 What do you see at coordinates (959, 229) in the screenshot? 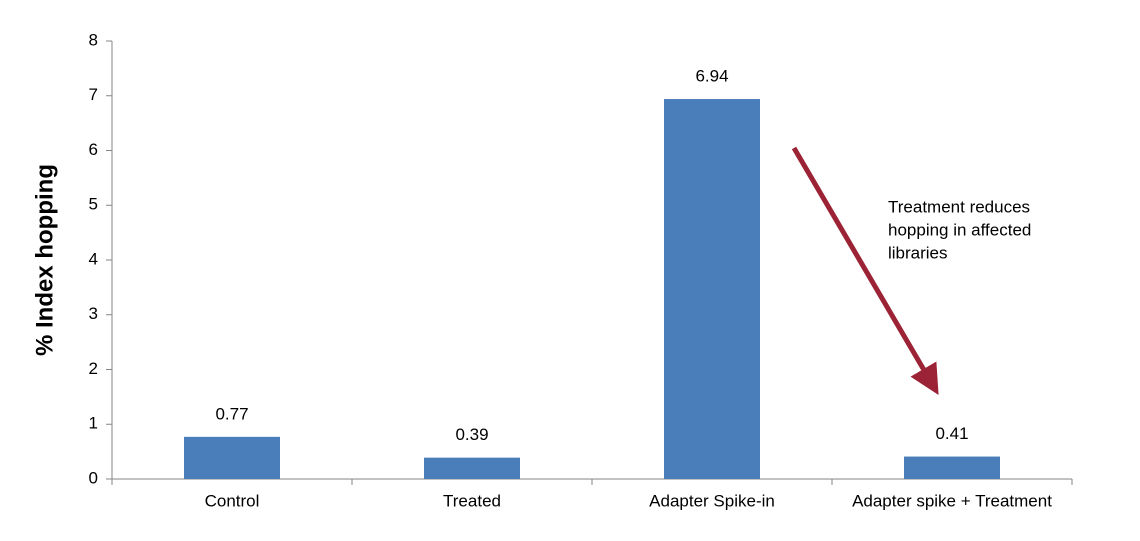
I see `annotation: hopping in affected` at bounding box center [959, 229].